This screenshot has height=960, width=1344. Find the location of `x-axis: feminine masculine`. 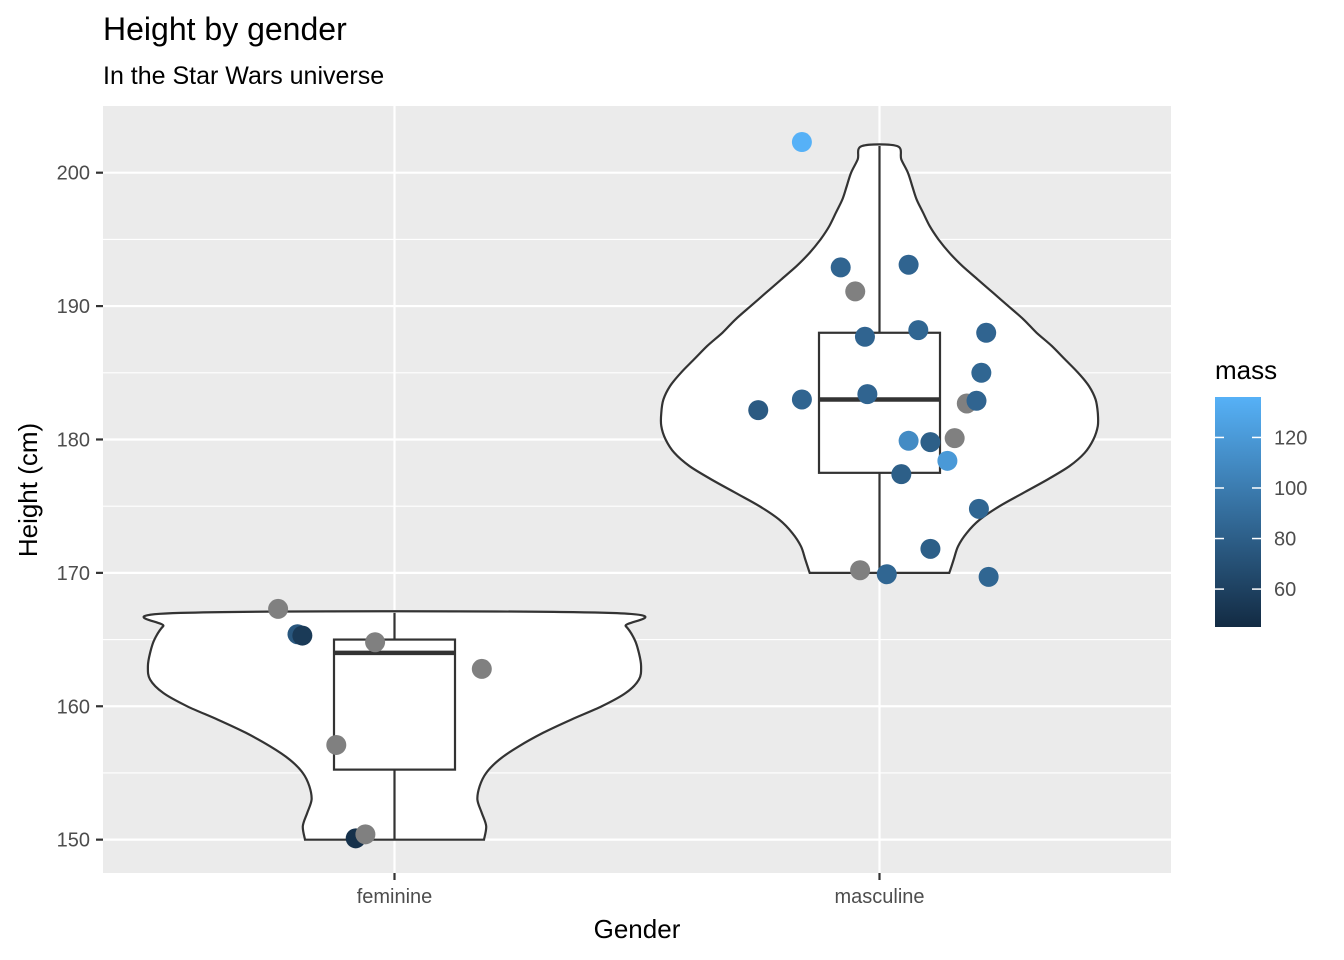

x-axis: feminine masculine is located at coordinates (641, 890).